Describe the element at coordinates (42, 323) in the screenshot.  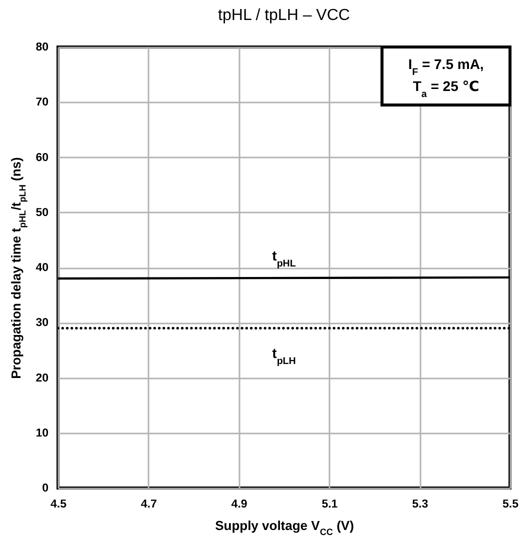
I see `y-tick-label: 30` at that location.